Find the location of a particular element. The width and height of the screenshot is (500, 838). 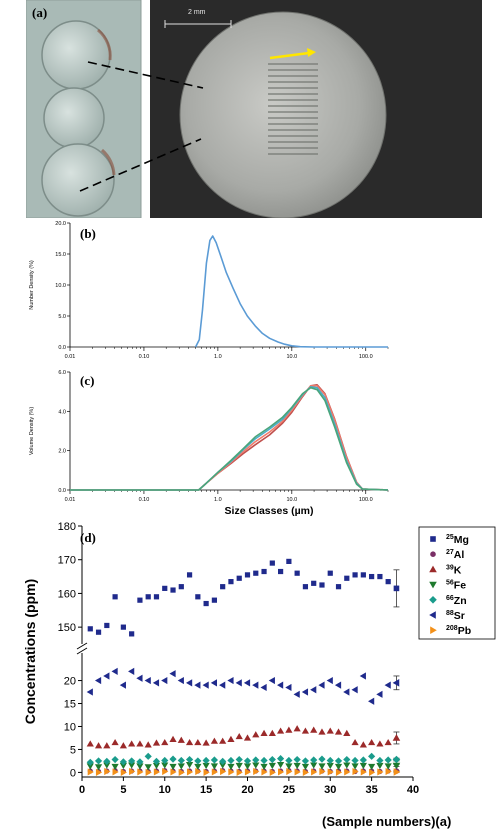

legend-marker-39K is located at coordinates (433, 569).